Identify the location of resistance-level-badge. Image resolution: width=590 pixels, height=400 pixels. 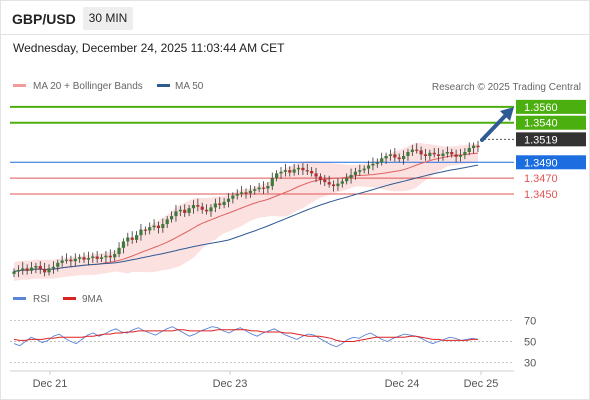
(551, 106).